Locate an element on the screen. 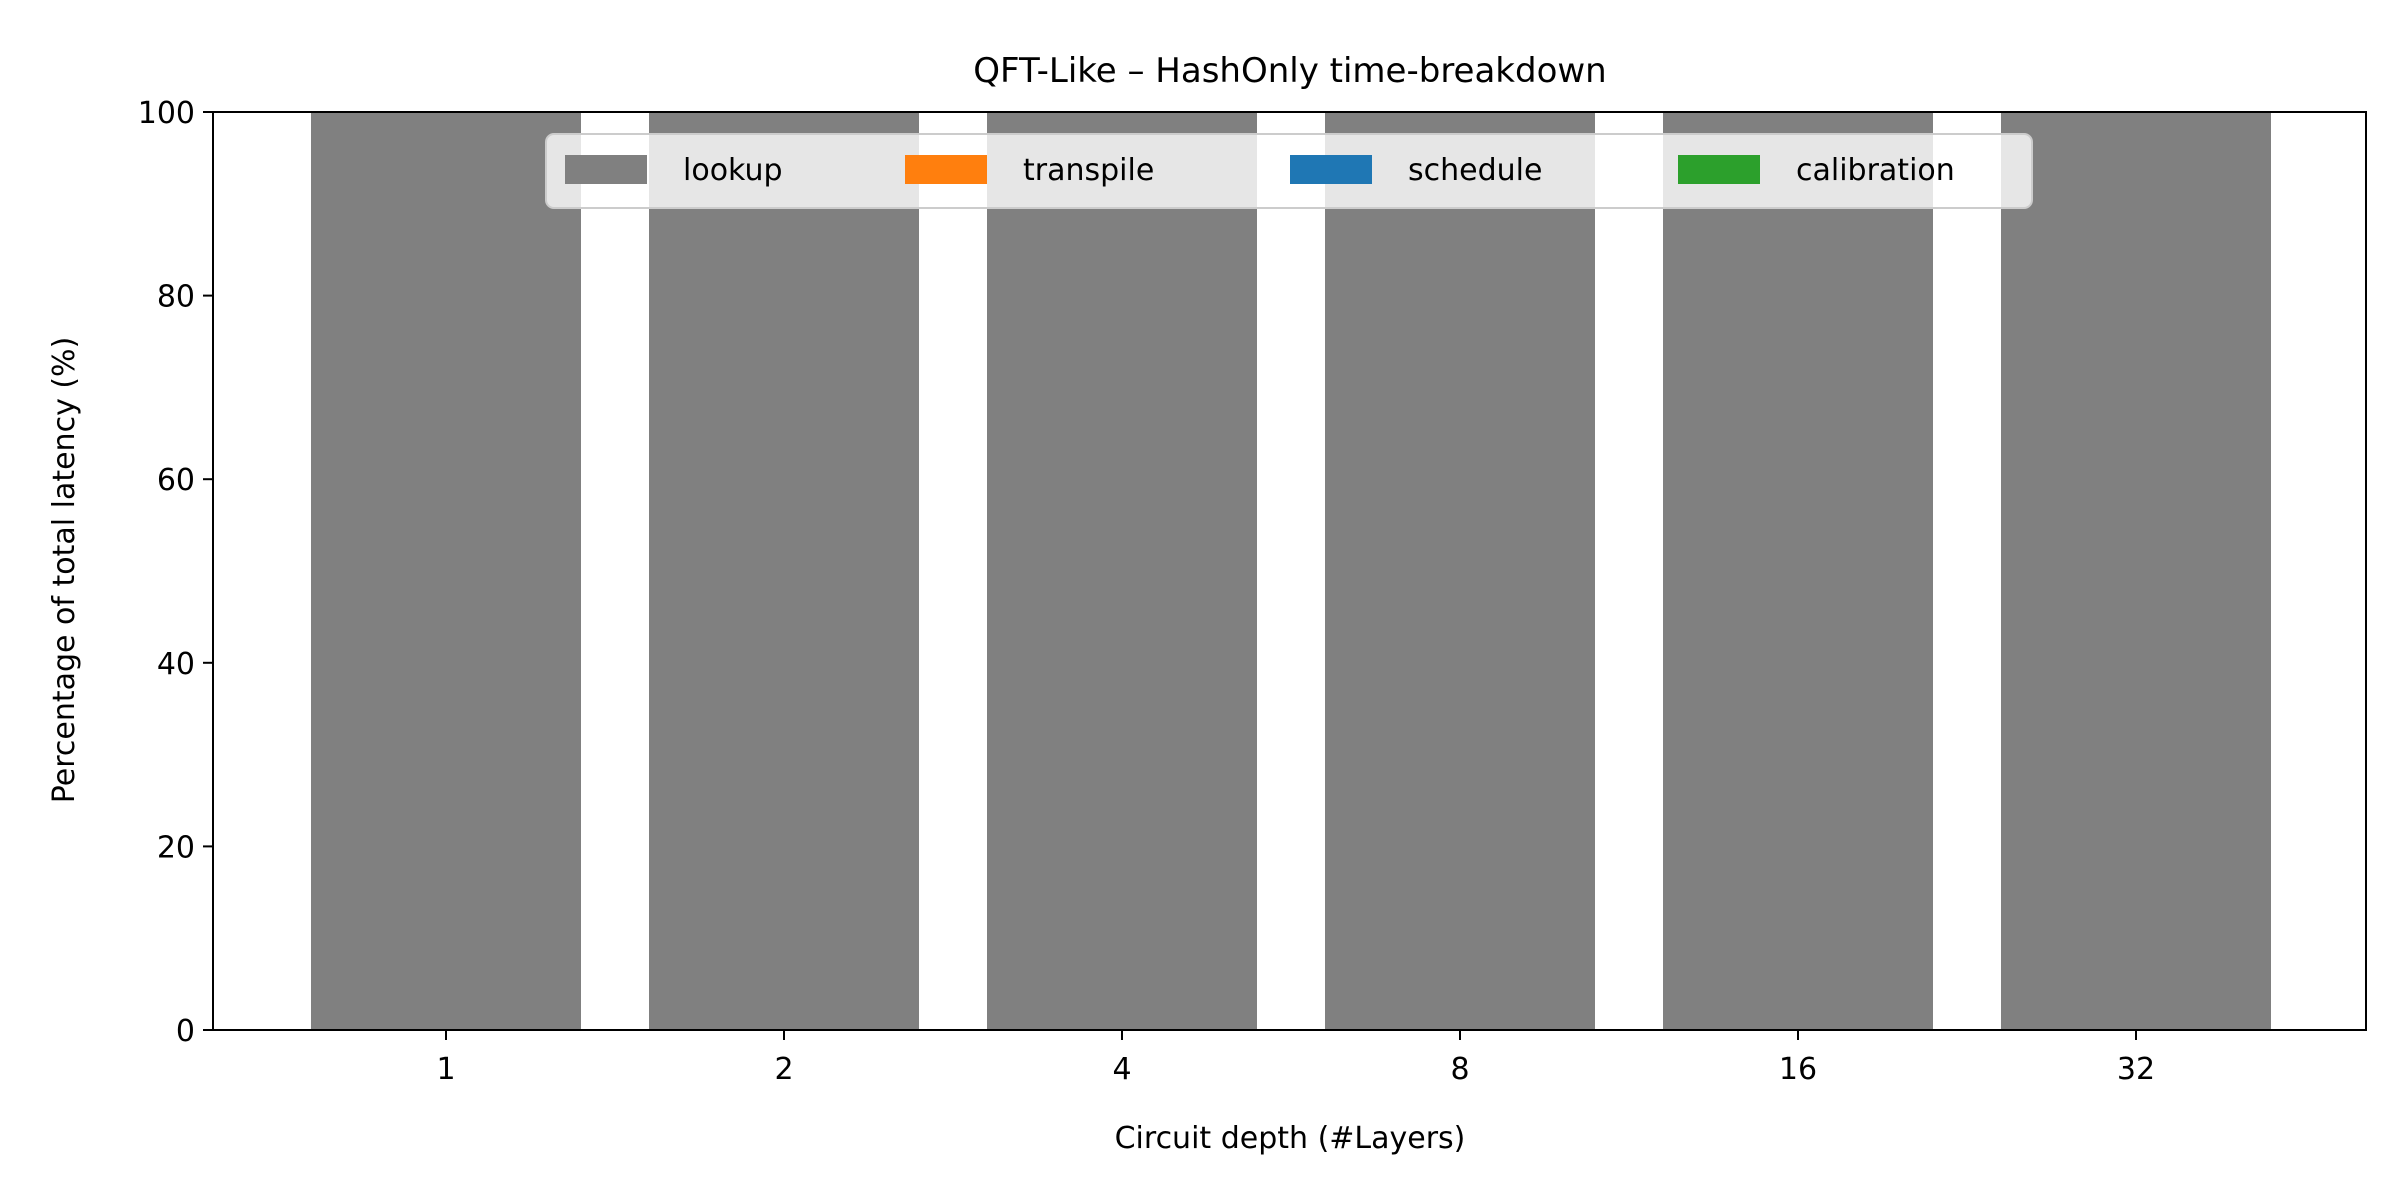  legend-swatch-transpile is located at coordinates (946, 169).